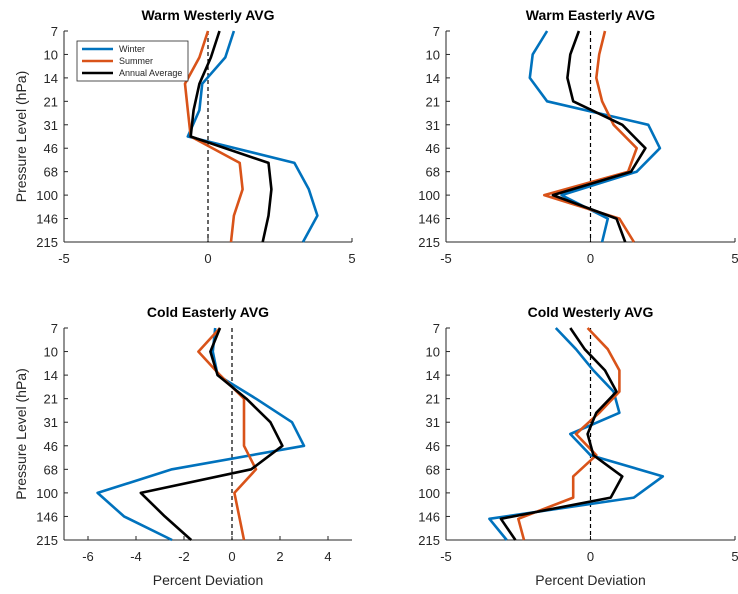 This screenshot has height=594, width=738. Describe the element at coordinates (207, 15) in the screenshot. I see `chart-title: Warm Westerly AVG` at that location.